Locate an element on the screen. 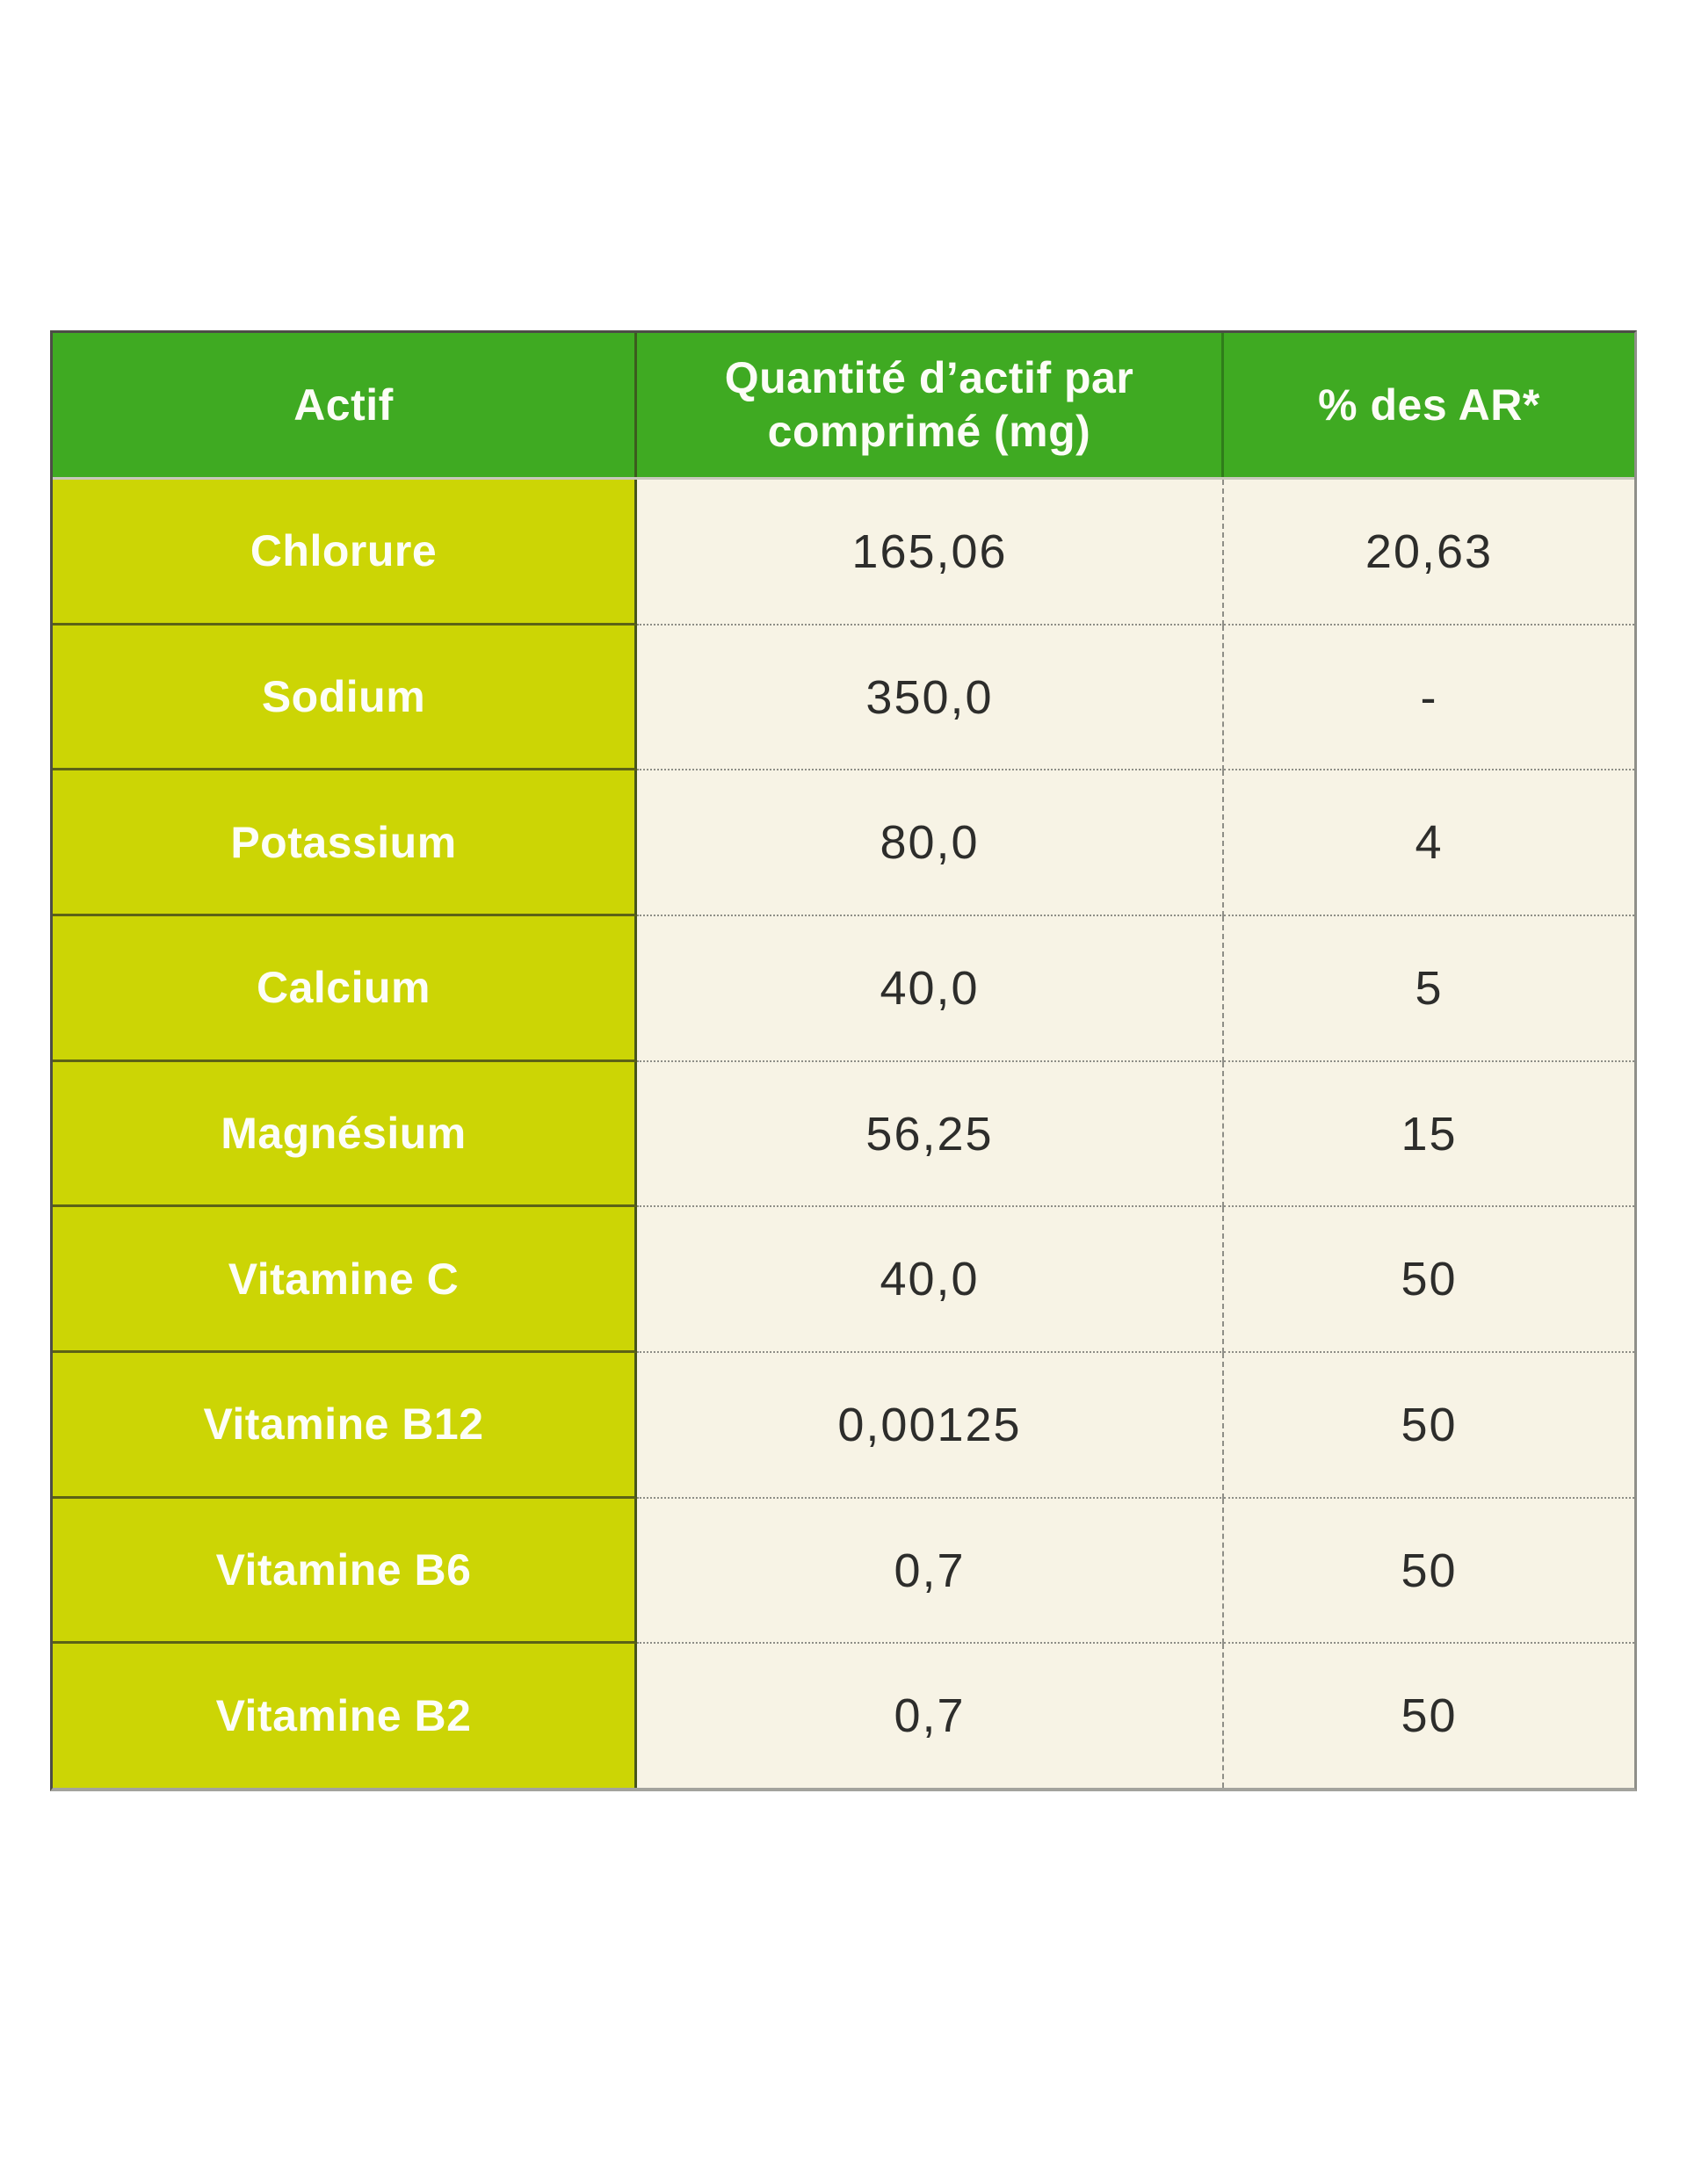 This screenshot has width=1687, height=2184. table-row-sodium: Sodium 350,0 - is located at coordinates (843, 698).